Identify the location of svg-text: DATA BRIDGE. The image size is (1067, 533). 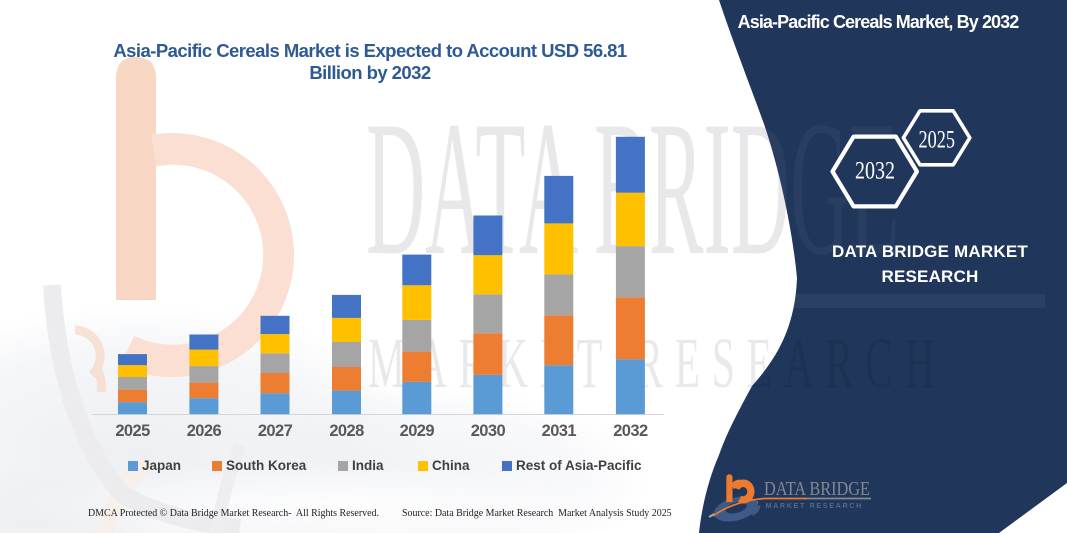
(817, 489).